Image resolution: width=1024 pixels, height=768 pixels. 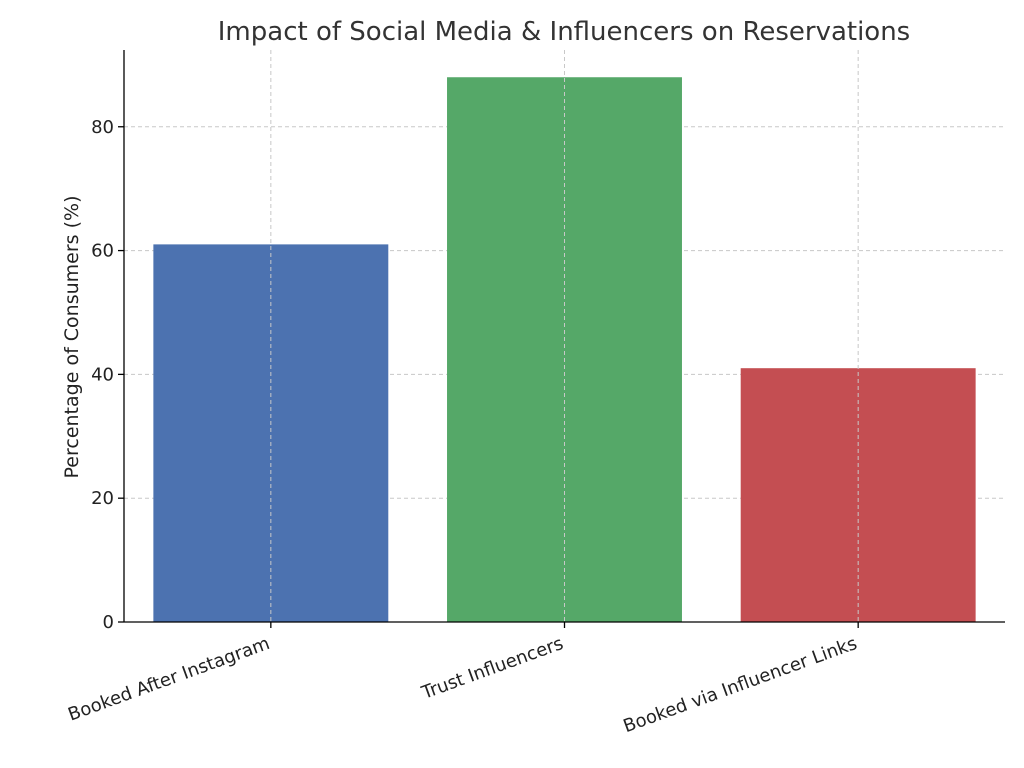 I want to click on x-tick-label: Booked After Instagram, so click(x=168, y=679).